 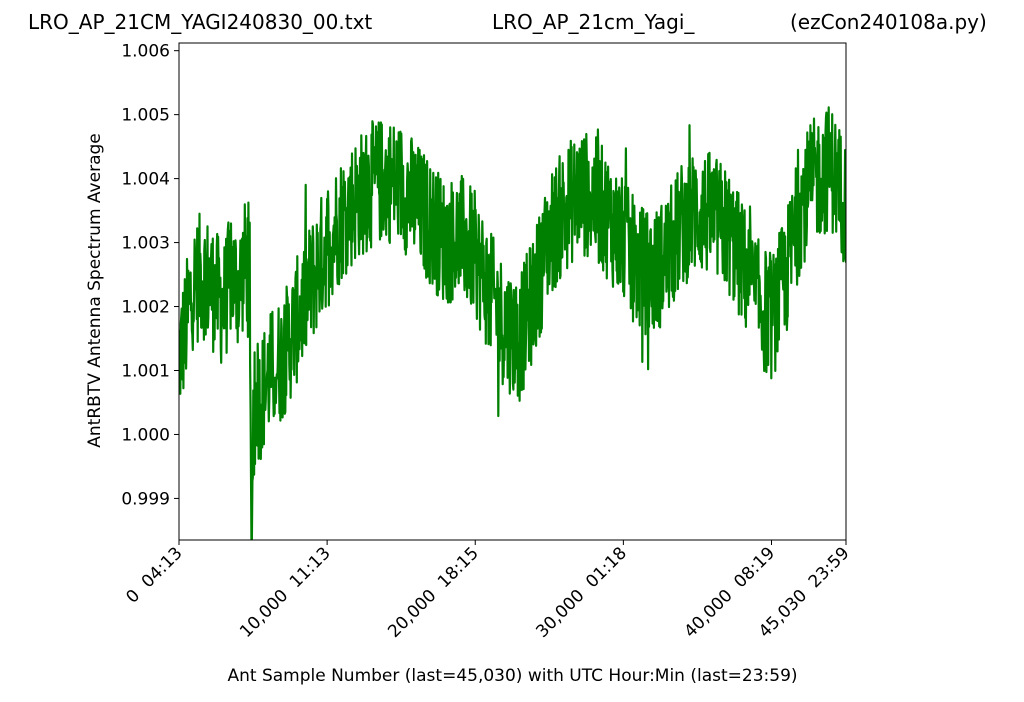 What do you see at coordinates (145, 499) in the screenshot?
I see `y-tick-label-0: 0.999` at bounding box center [145, 499].